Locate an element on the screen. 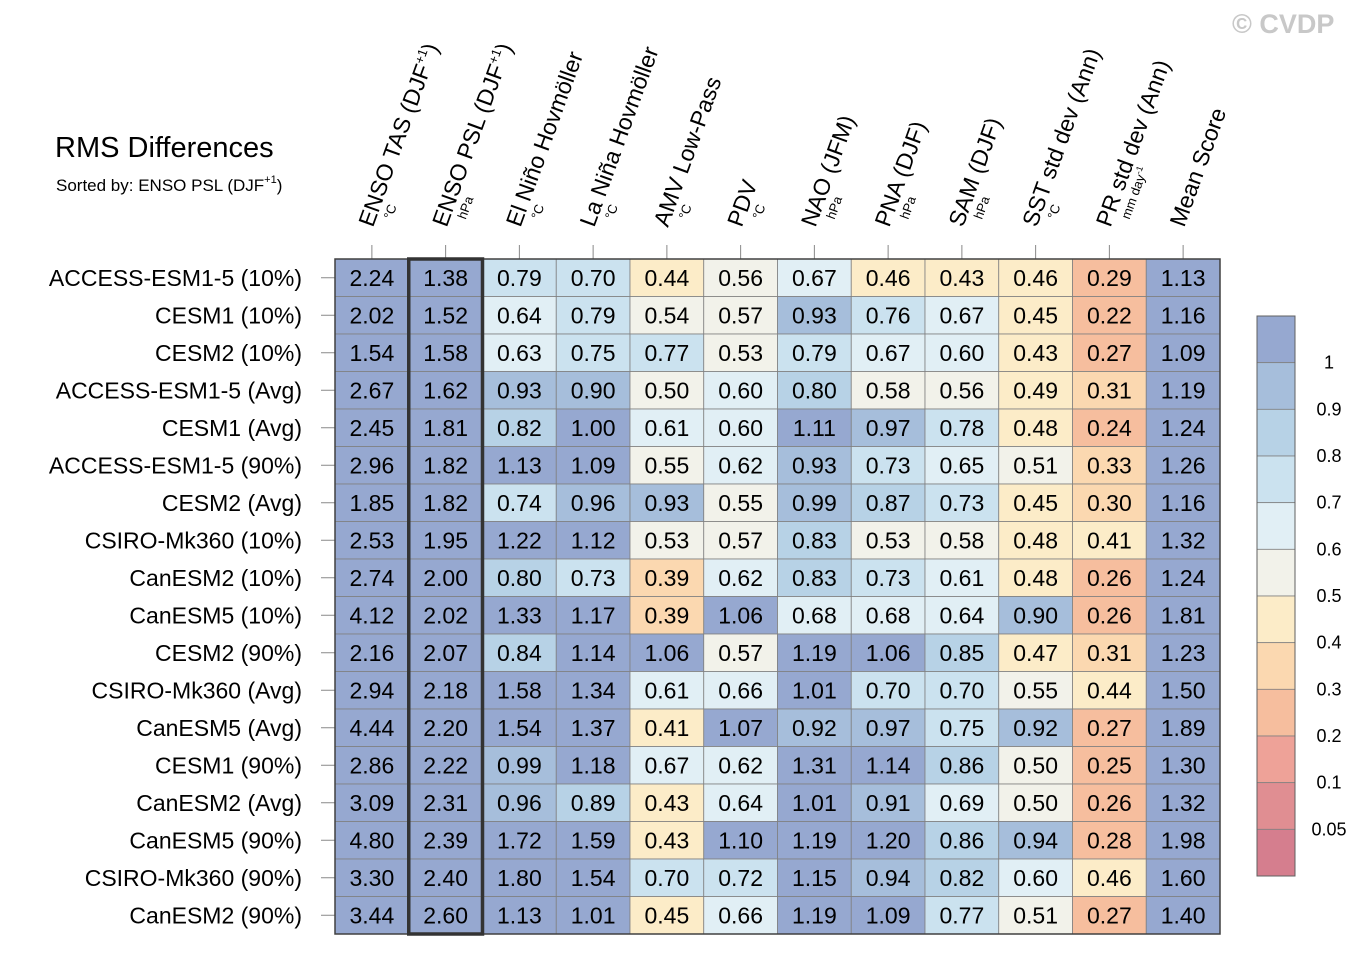 The height and width of the screenshot is (954, 1370). row-label: ACCESS-ESM1-5 (Avg) is located at coordinates (179, 390).